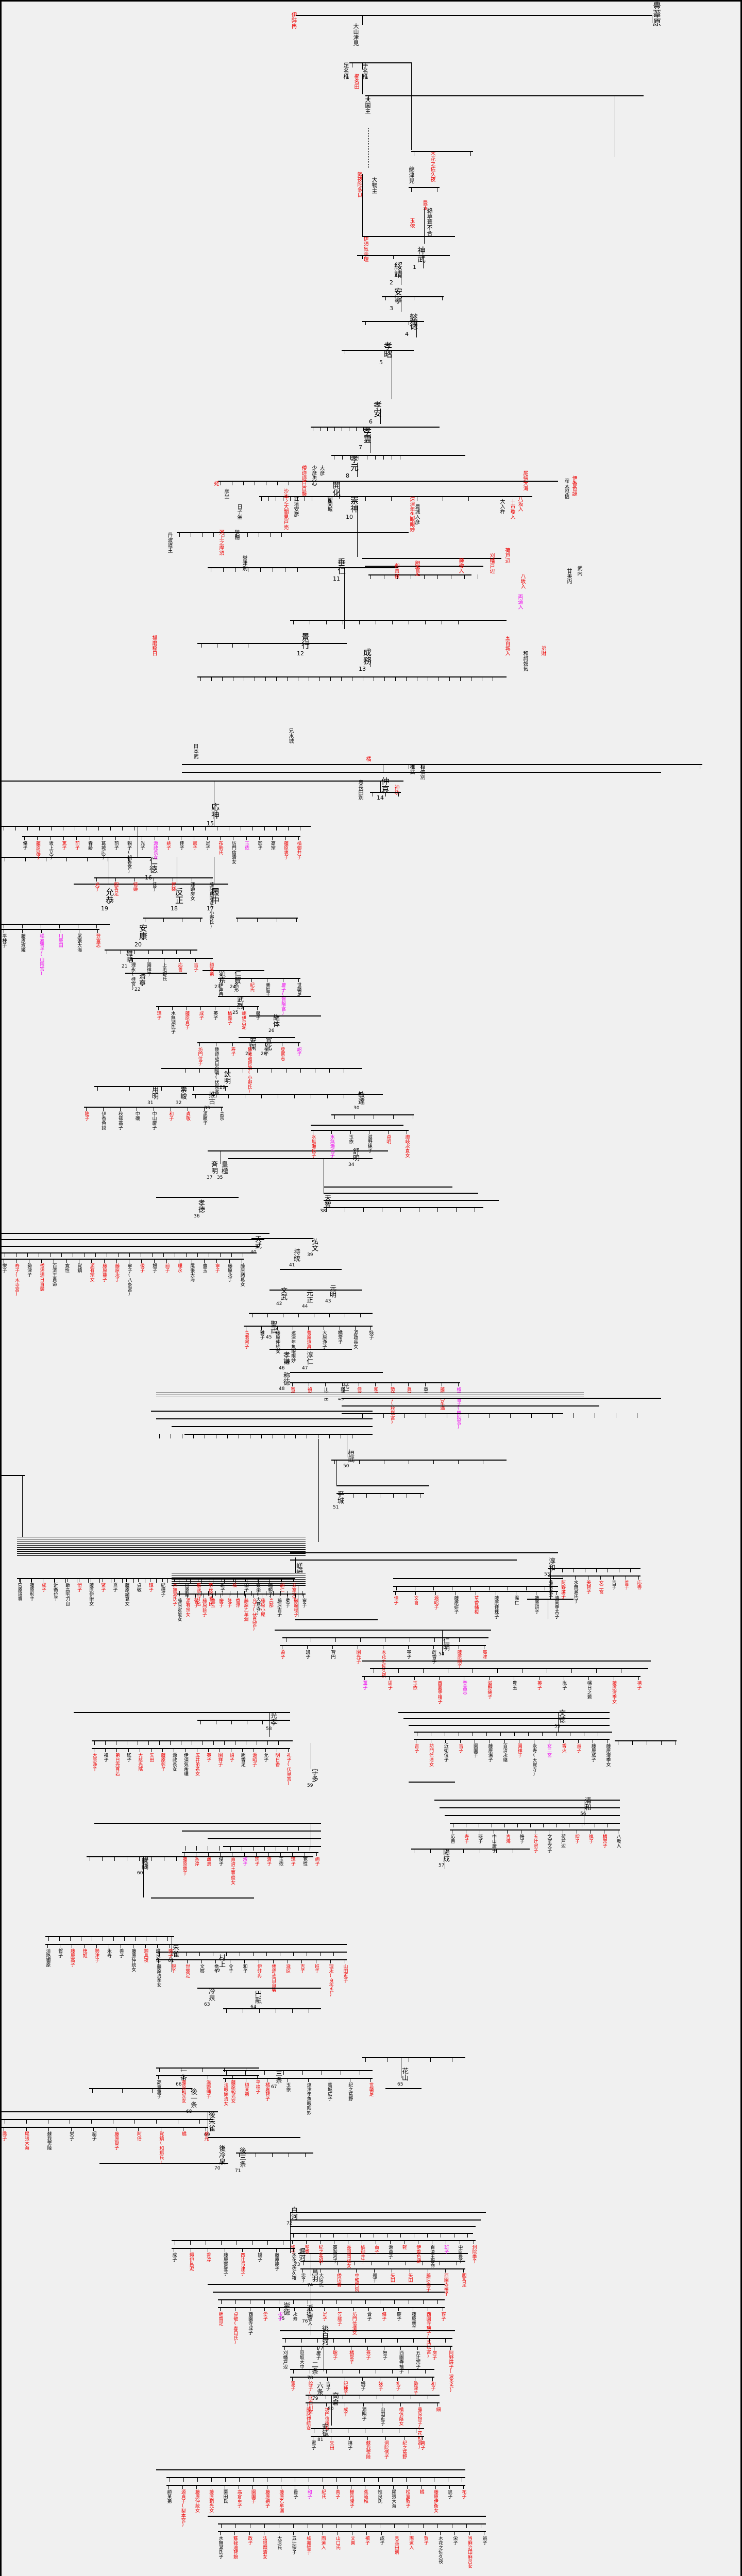 The width and height of the screenshot is (742, 2576). I want to click on descendant-label: 寿子, so click(466, 1839).